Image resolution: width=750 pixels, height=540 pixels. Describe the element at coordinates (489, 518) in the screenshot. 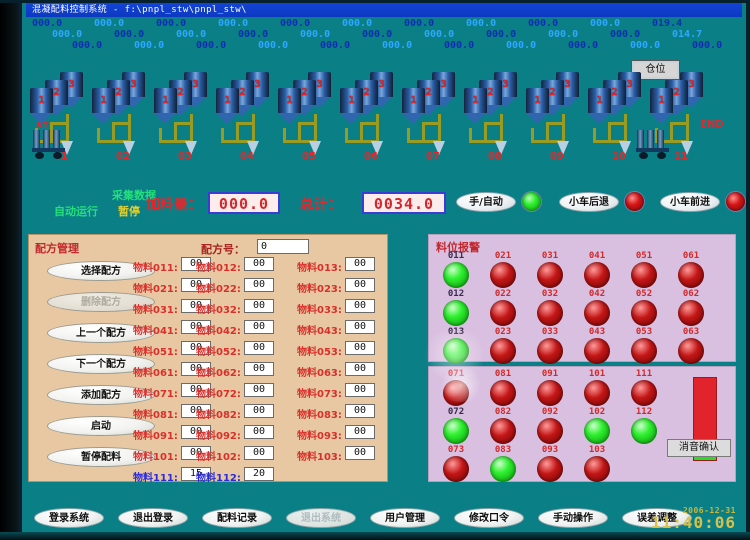

I see `toolbar-button: 修改口令` at that location.